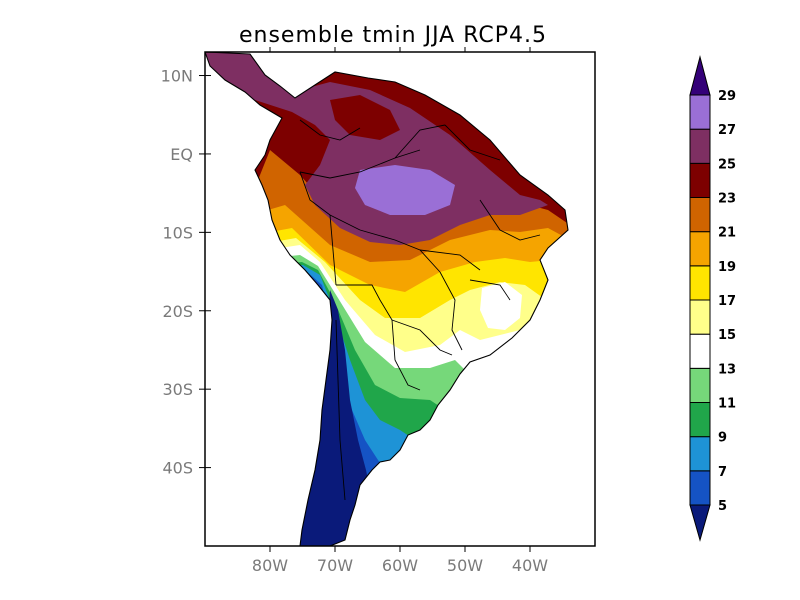 The image size is (800, 600). I want to click on colorbar-label: 23, so click(727, 199).